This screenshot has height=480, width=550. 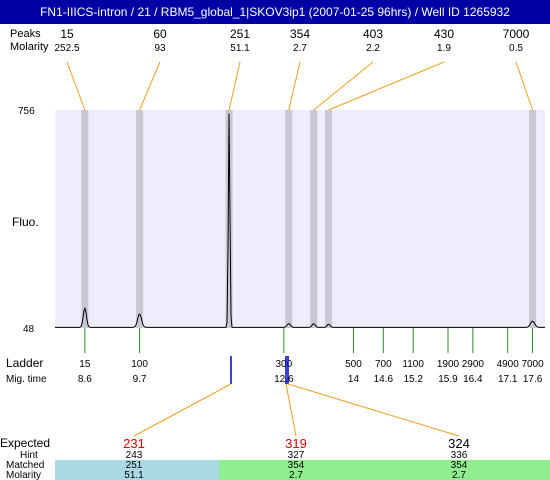 I want to click on hint-row-label: Hint, so click(x=29, y=455).